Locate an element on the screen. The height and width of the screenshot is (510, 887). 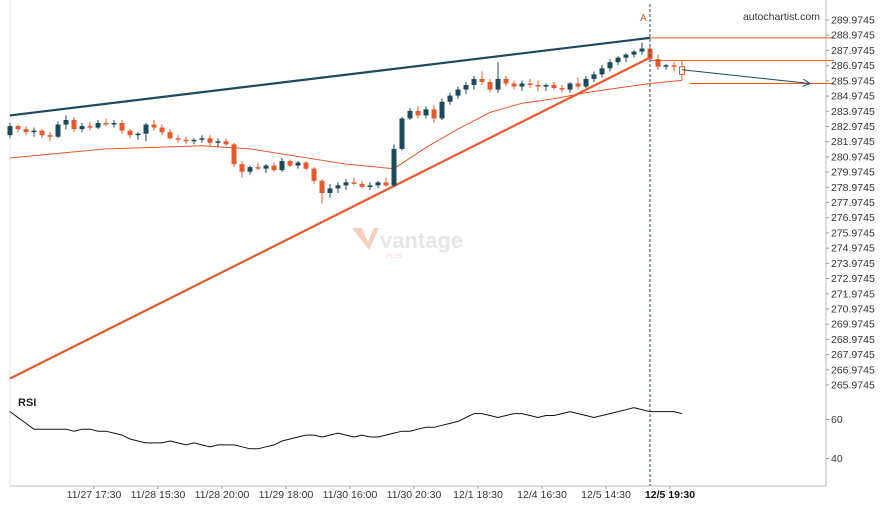
price-tick-label: 265.9745 is located at coordinates (853, 386).